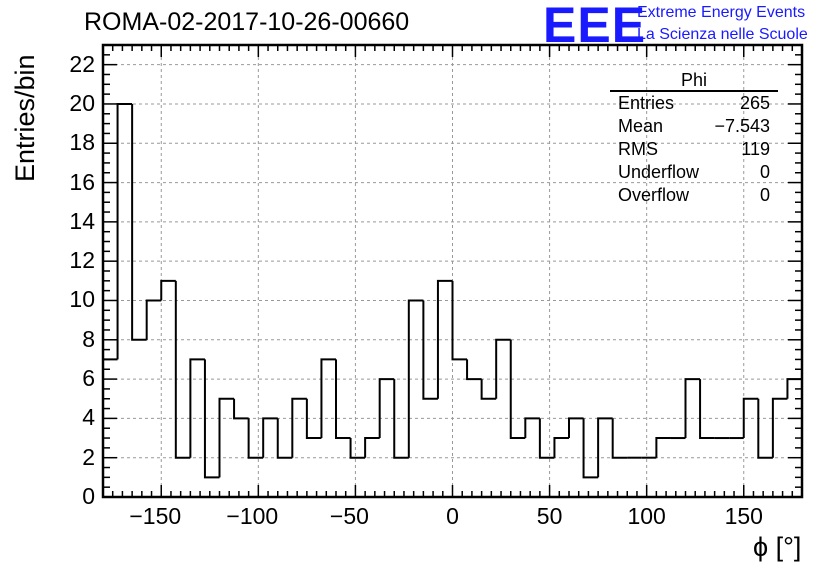 This screenshot has height=572, width=836. Describe the element at coordinates (349, 516) in the screenshot. I see `x-tick-label: −50` at that location.